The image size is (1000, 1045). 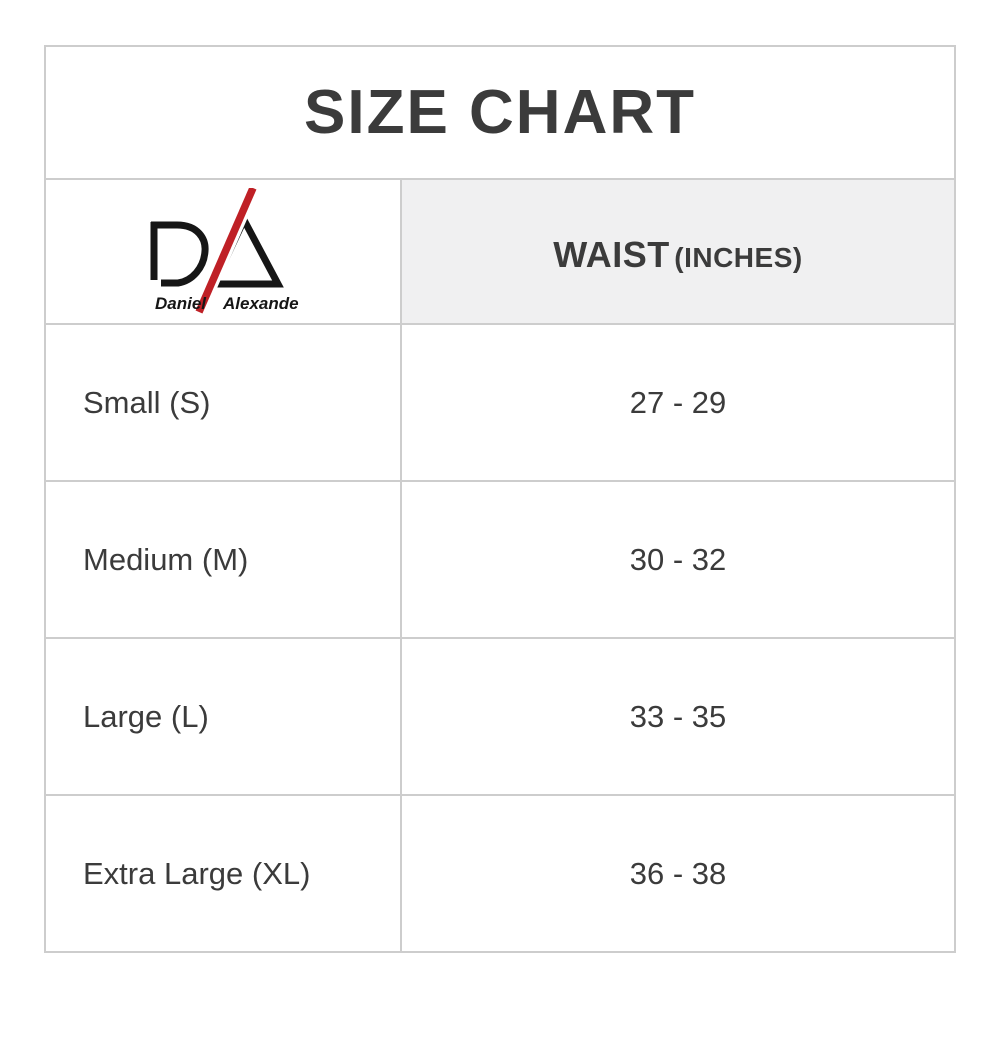 I want to click on page-title: SIZE CHART, so click(x=500, y=112).